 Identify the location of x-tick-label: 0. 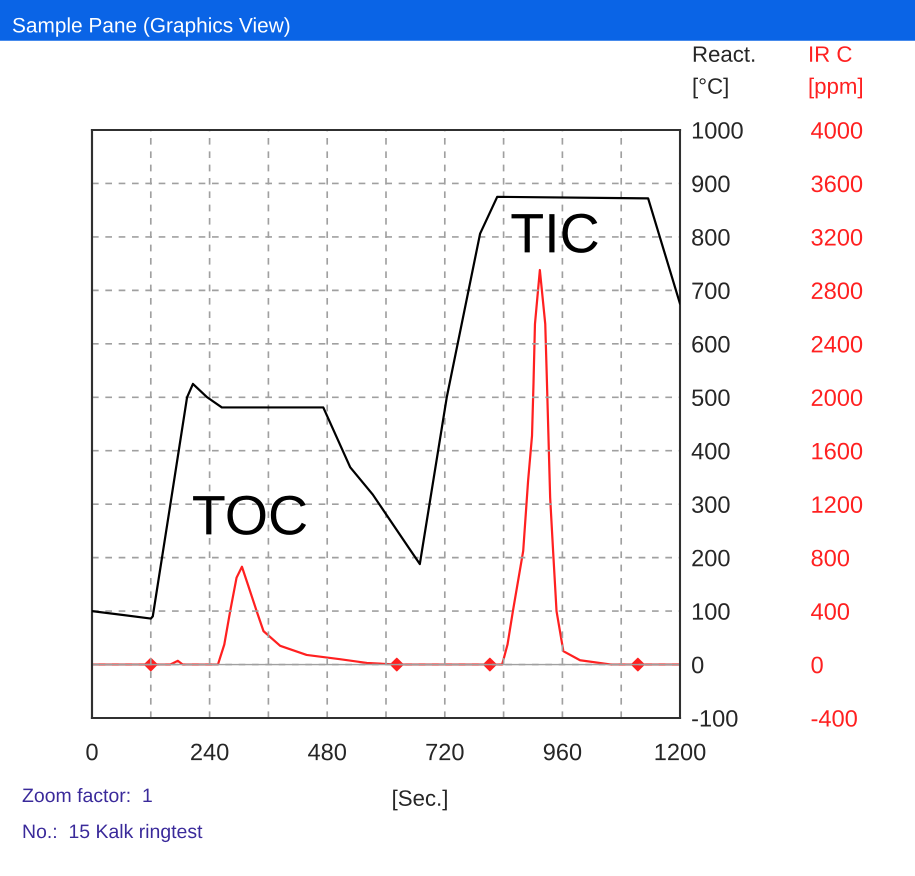
(92, 752).